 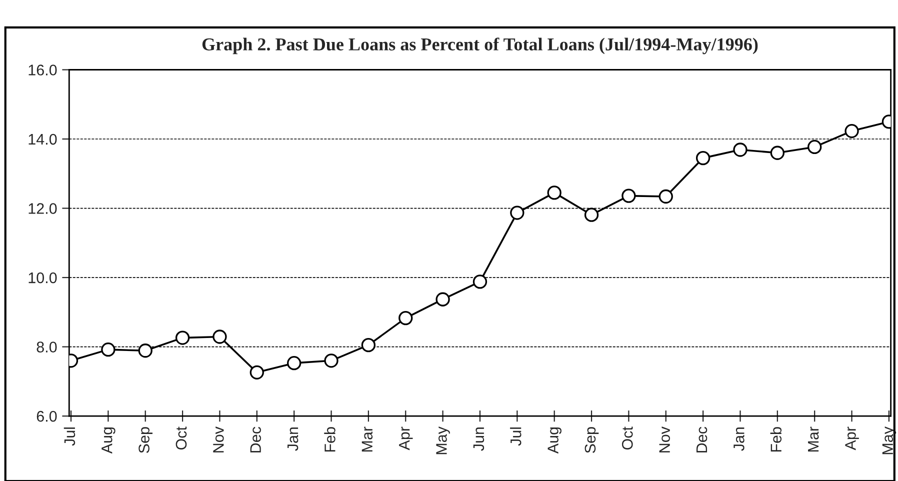 I want to click on y-tick-label: 10.0, so click(x=42, y=278).